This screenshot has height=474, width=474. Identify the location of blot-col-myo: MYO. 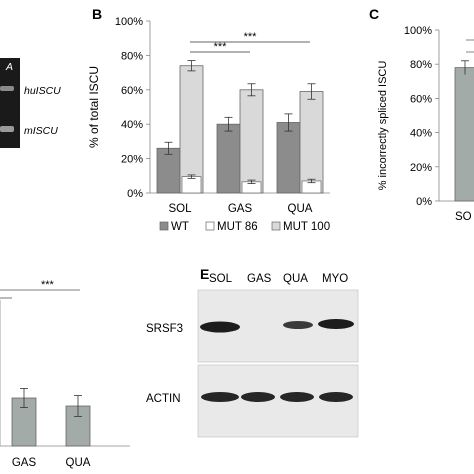
(335, 279).